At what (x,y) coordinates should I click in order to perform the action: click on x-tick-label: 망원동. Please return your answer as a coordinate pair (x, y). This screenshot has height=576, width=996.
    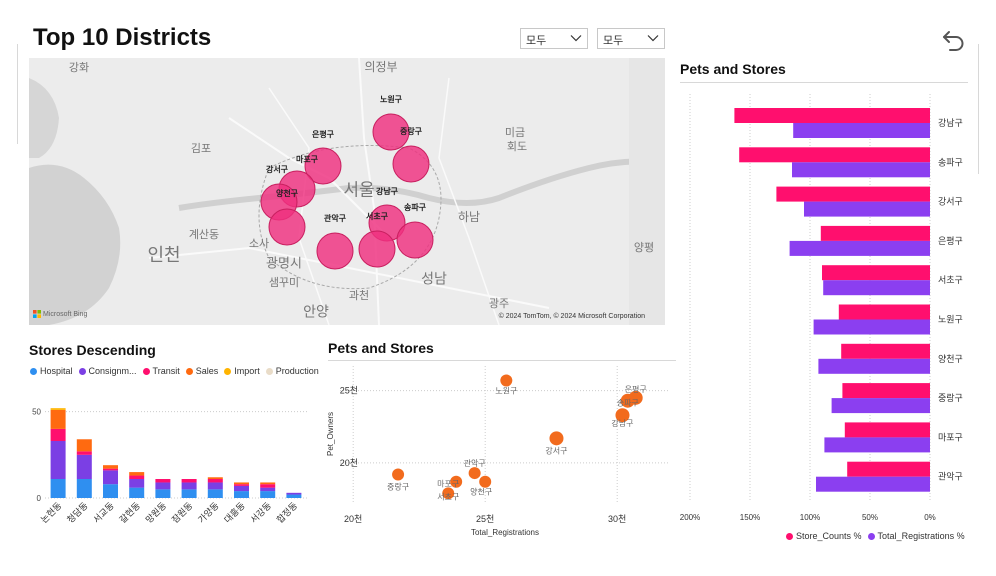
    Looking at the image, I should click on (156, 512).